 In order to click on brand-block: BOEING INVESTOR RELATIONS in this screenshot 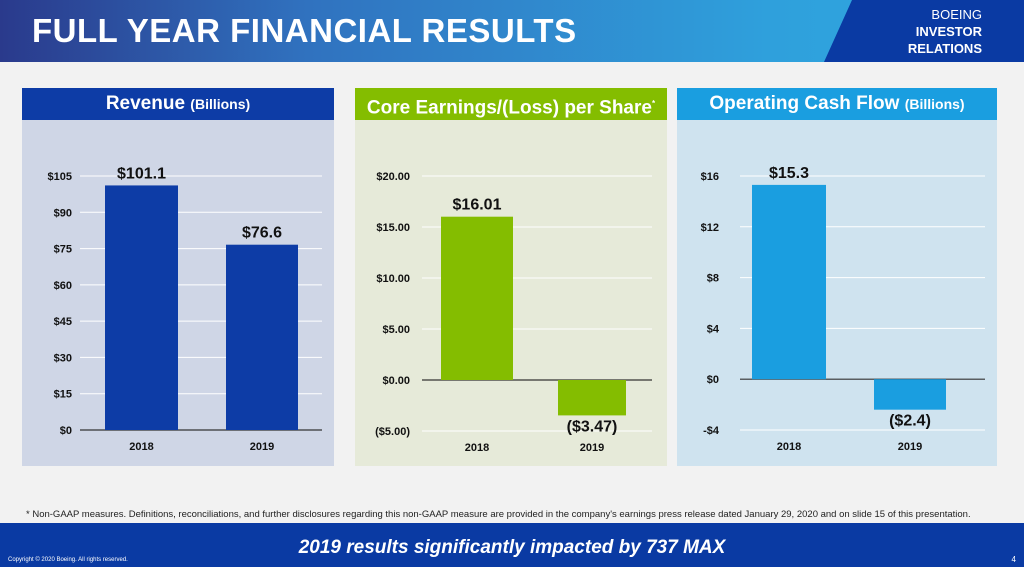, I will do `click(945, 31)`.